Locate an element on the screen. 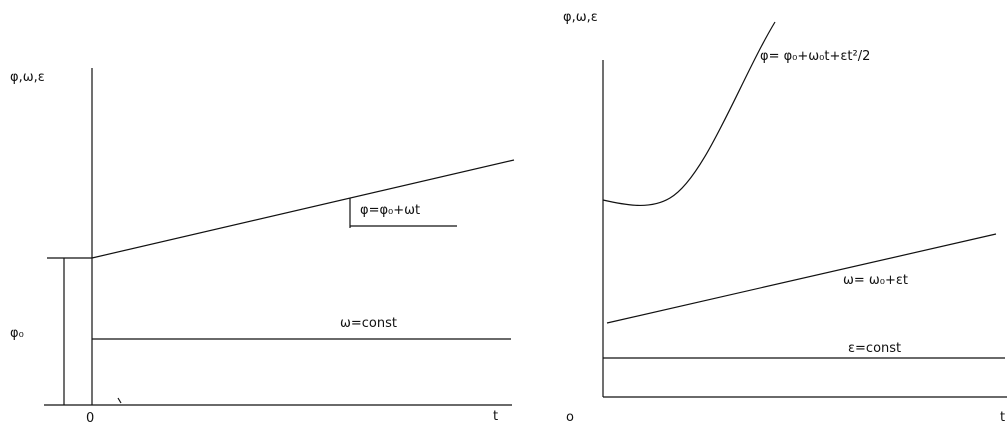 The width and height of the screenshot is (1008, 425). right-omega-line is located at coordinates (801, 278).